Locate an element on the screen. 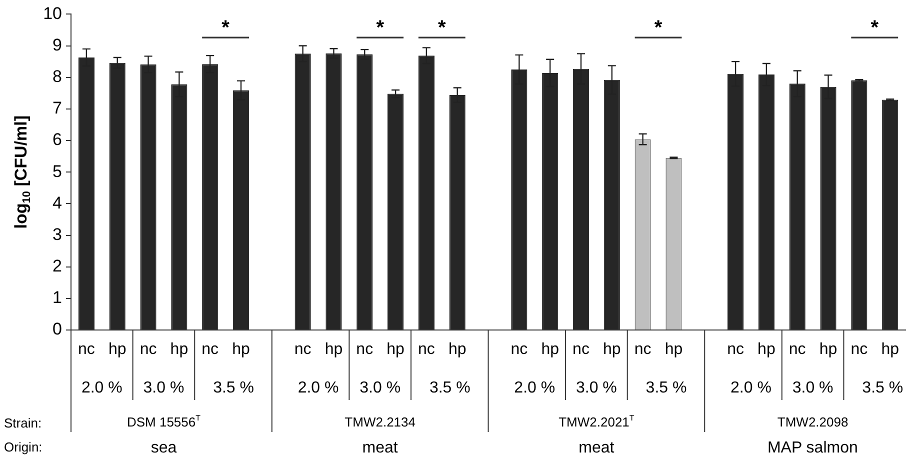 The height and width of the screenshot is (462, 909). y-tick-label: 6 is located at coordinates (57, 140).